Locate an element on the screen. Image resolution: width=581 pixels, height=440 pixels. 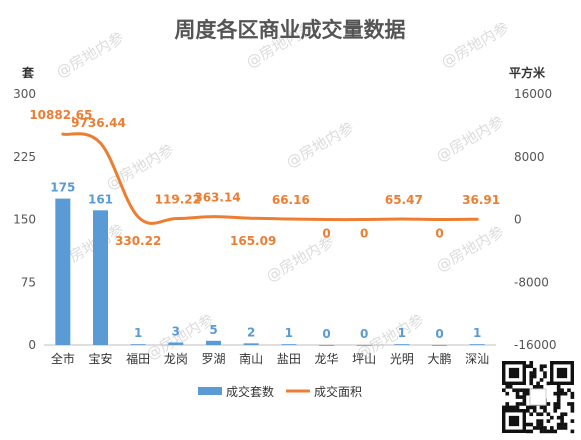
qr-code-icon is located at coordinates (538, 397).